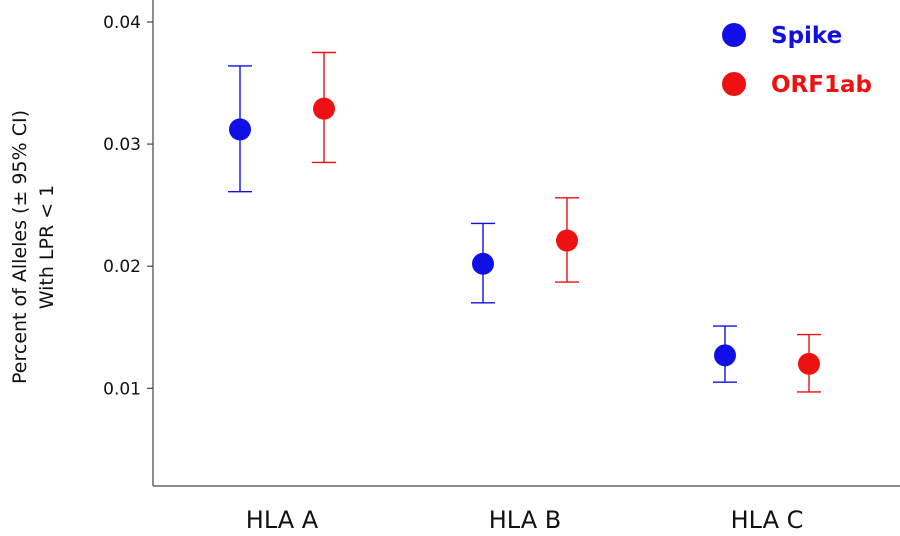  Describe the element at coordinates (122, 267) in the screenshot. I see `y-tick-label: 0.02` at that location.